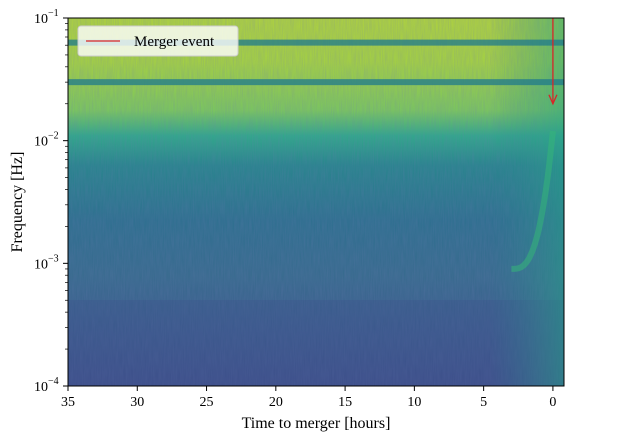 This screenshot has width=628, height=439. What do you see at coordinates (137, 402) in the screenshot?
I see `x-tick-label: 30` at bounding box center [137, 402].